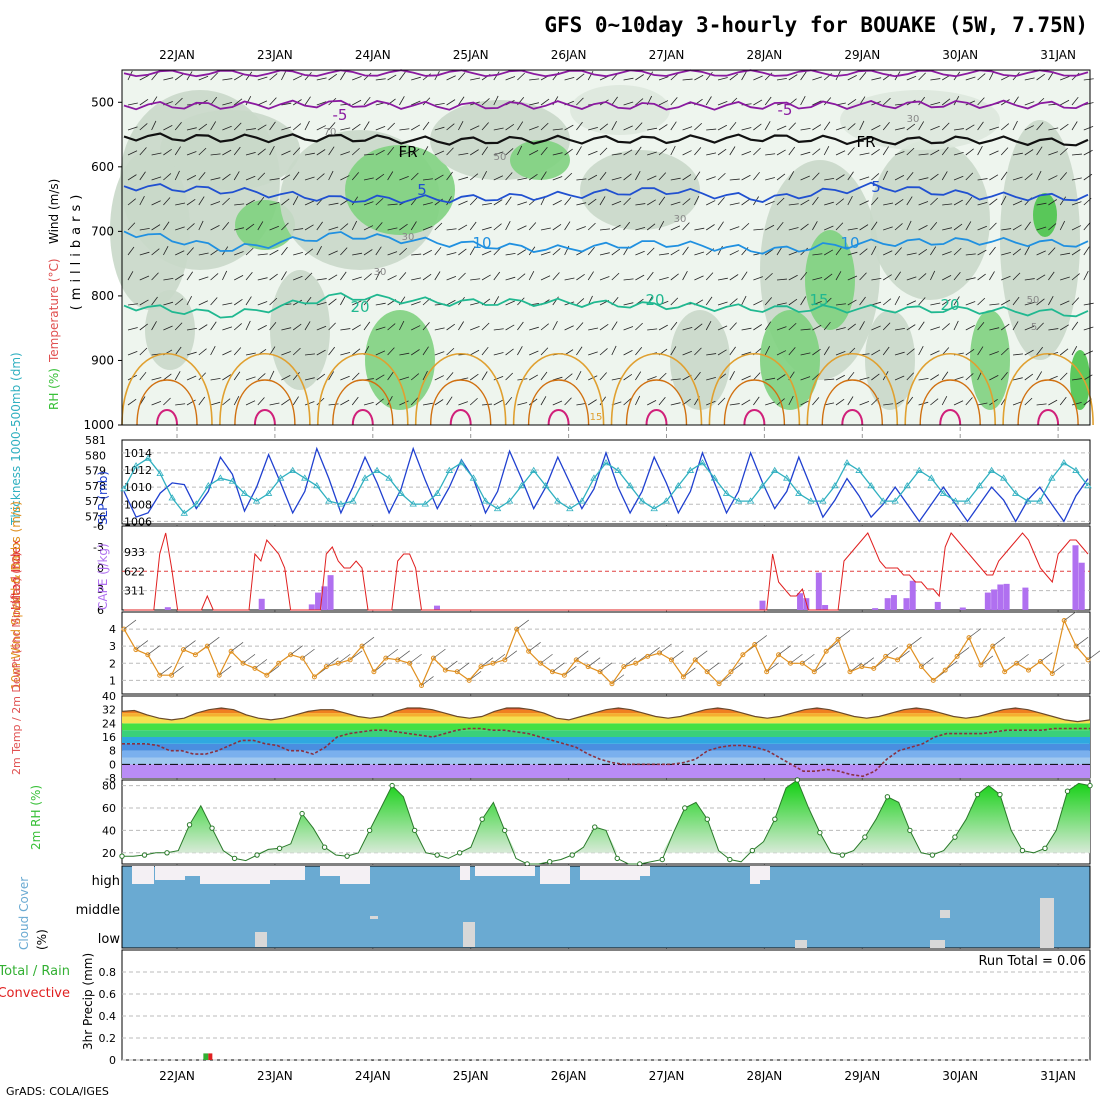  What do you see at coordinates (1048, 402) in the screenshot?
I see `bl-isotherm-inner` at bounding box center [1048, 402].